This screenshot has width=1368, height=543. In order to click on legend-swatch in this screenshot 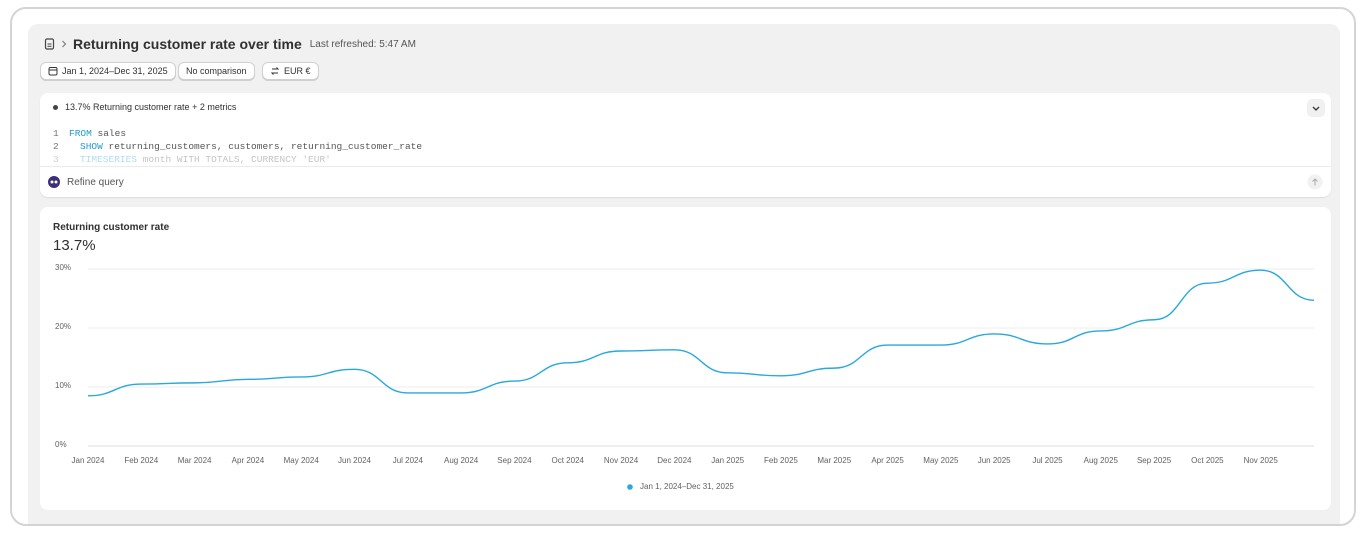, I will do `click(630, 487)`.